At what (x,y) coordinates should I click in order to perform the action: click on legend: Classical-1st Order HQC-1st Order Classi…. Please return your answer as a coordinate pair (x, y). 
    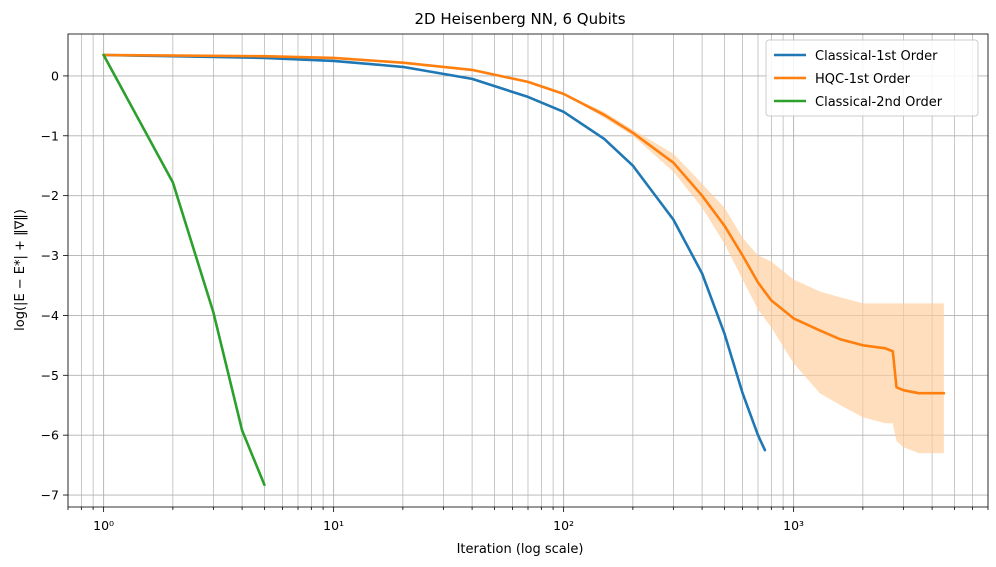
    Looking at the image, I should click on (872, 78).